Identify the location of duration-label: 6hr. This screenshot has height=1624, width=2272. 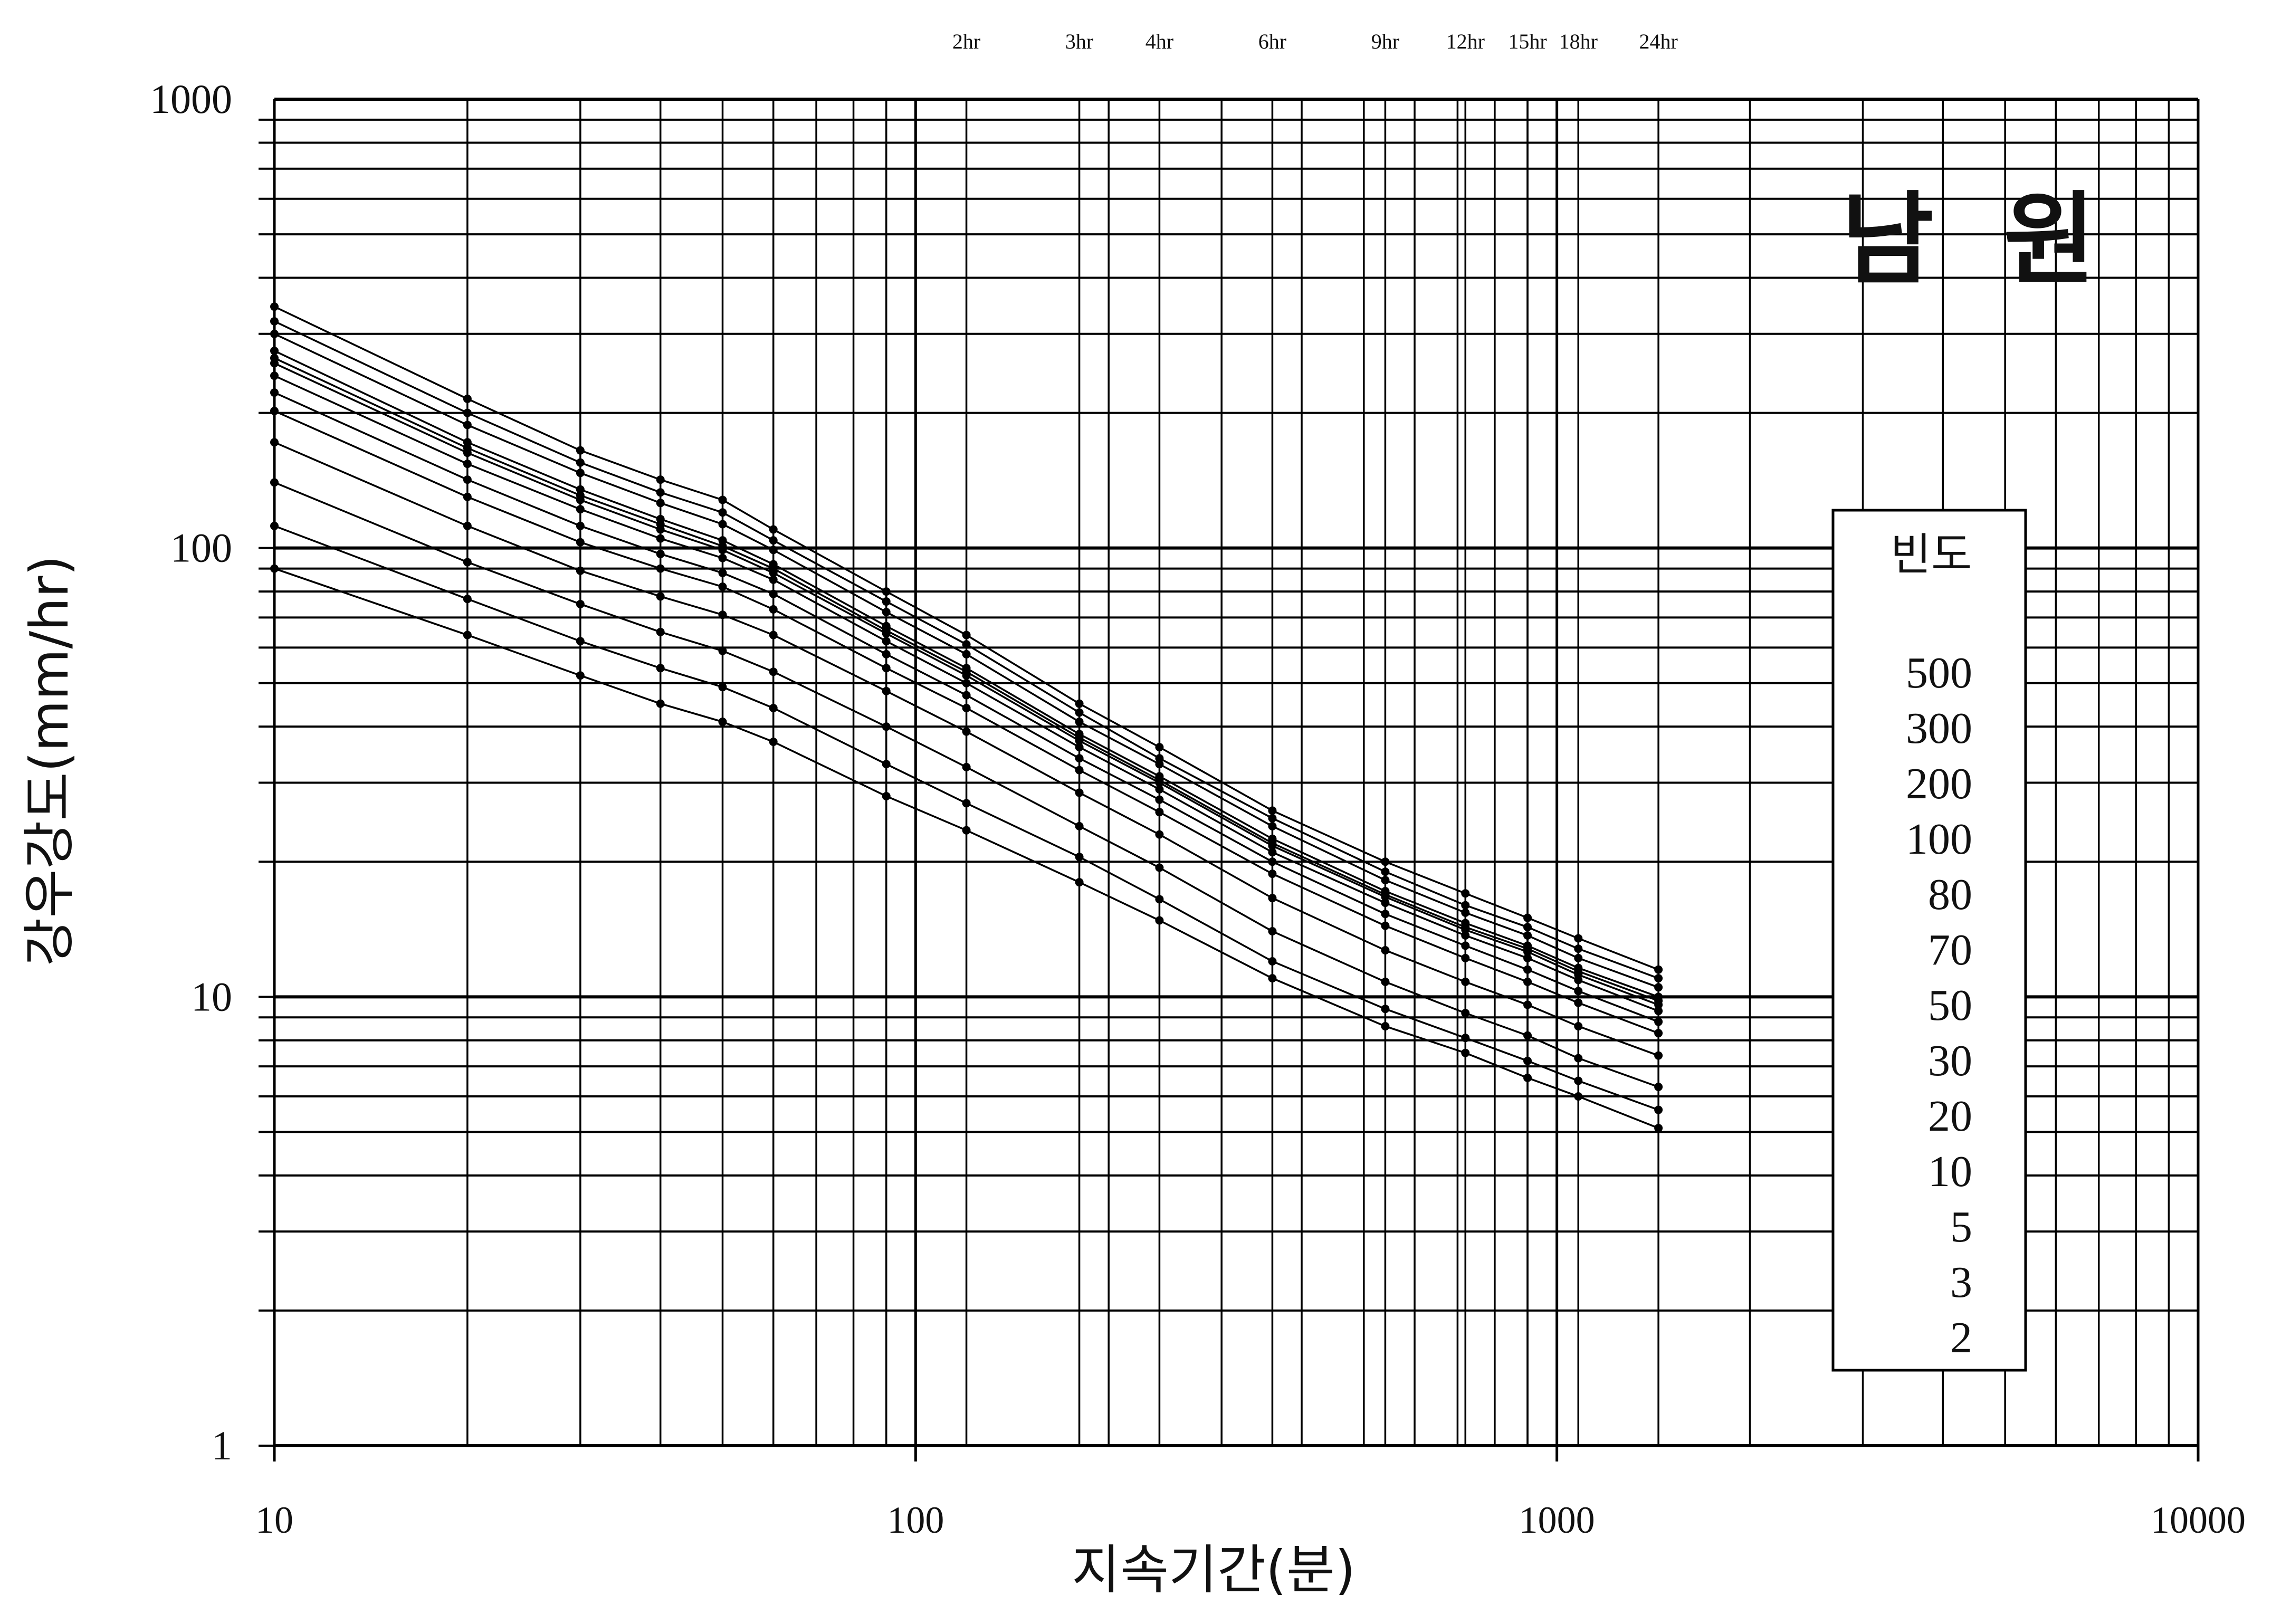
(1272, 41).